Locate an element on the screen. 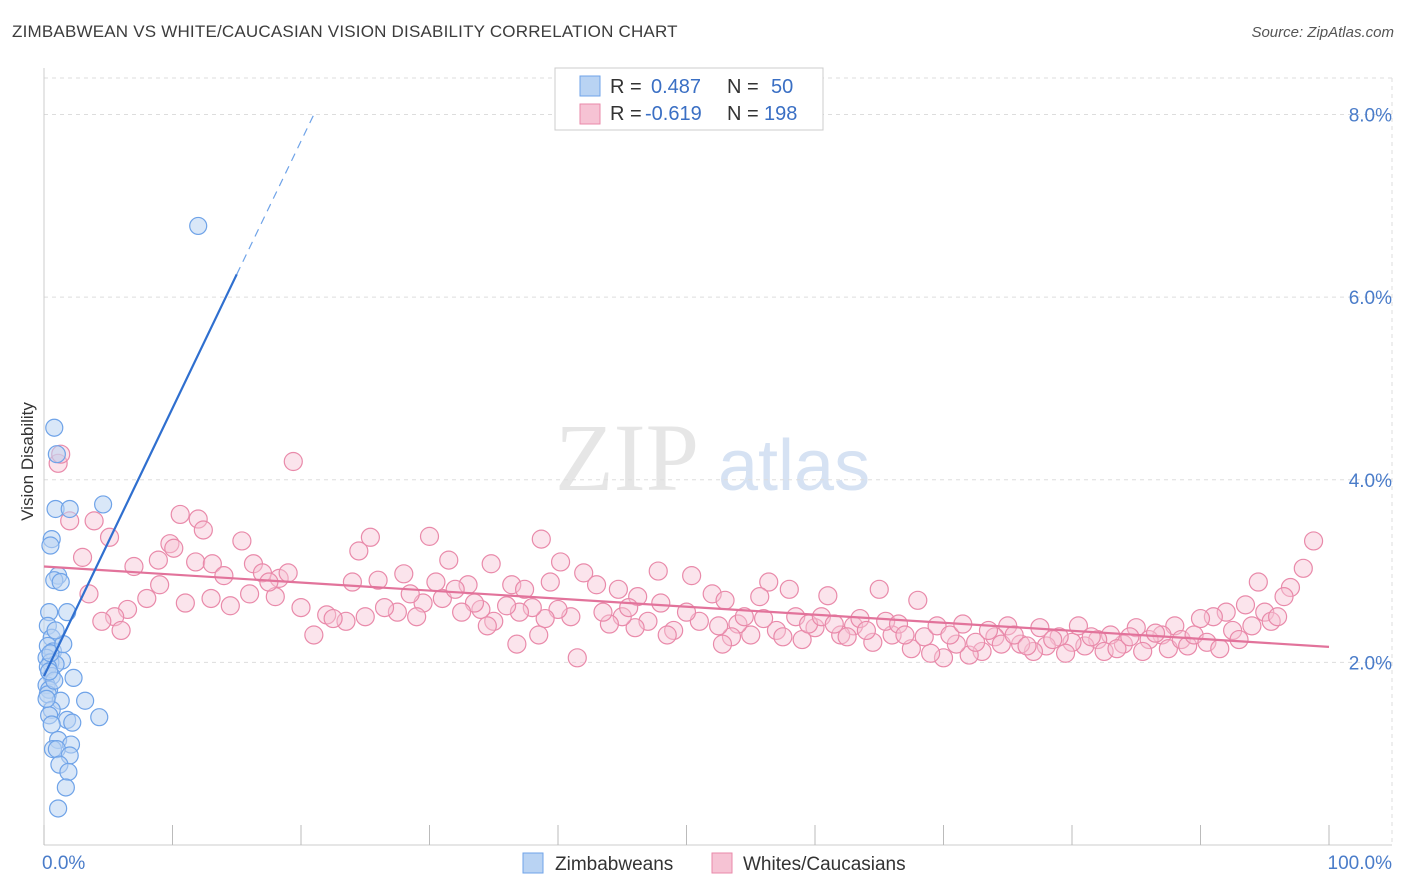 This screenshot has width=1406, height=892. y-tick-label-2: 6.0% is located at coordinates (1370, 298).